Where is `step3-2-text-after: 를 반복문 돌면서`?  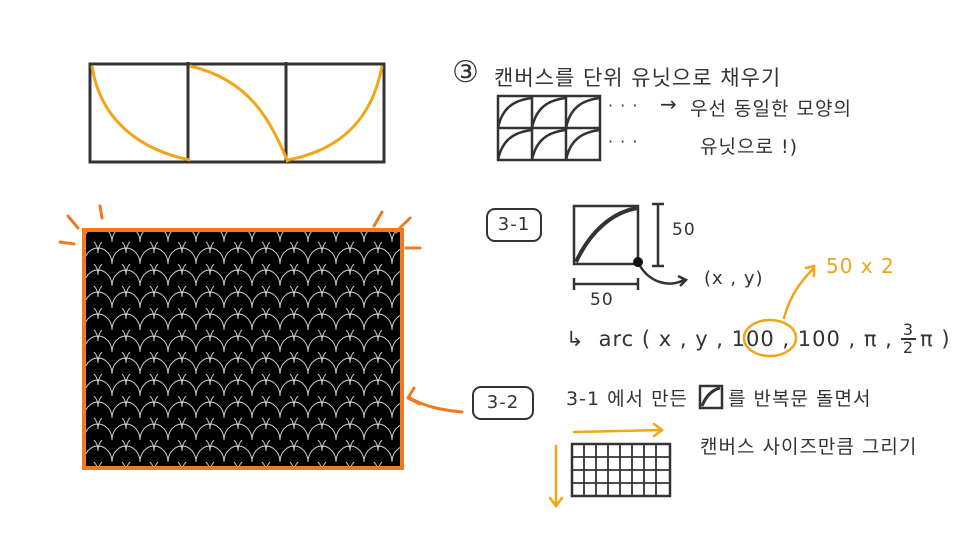
step3-2-text-after: 를 반복문 돌면서 is located at coordinates (800, 399).